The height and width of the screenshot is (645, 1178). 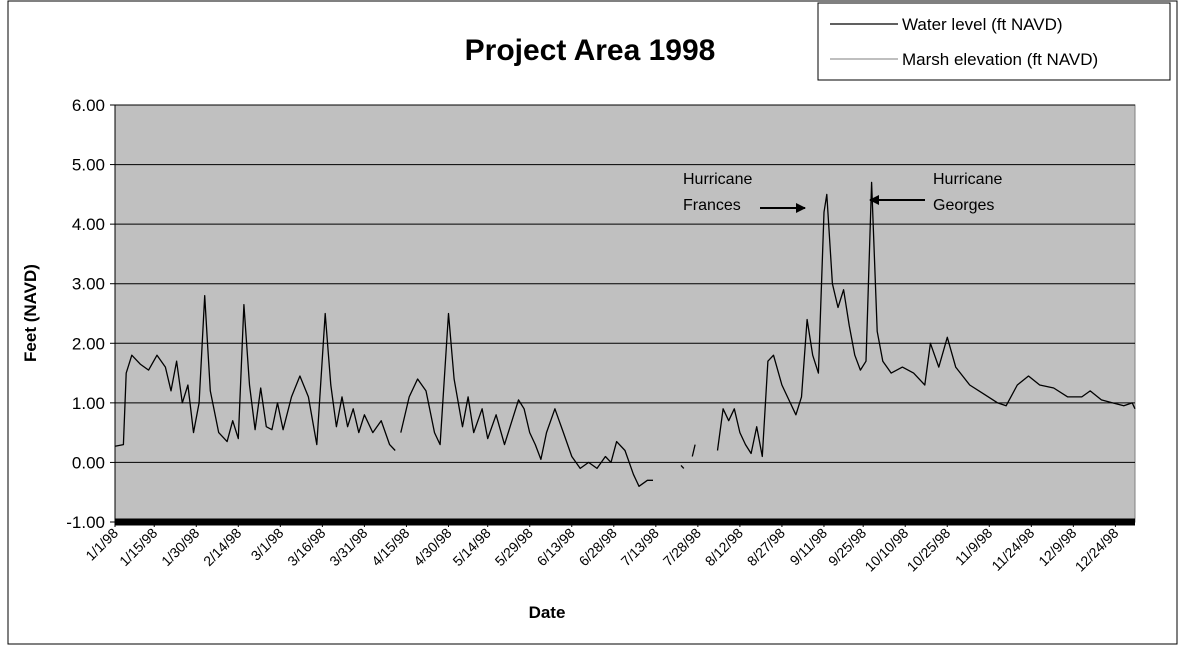 I want to click on y-tick-label: -1.00, so click(x=85, y=522).